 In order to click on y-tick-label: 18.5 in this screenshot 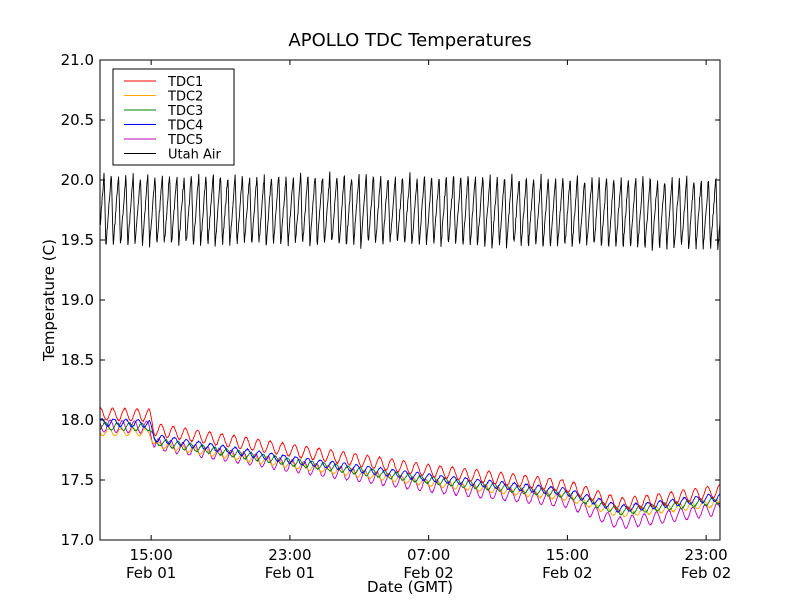, I will do `click(77, 360)`.